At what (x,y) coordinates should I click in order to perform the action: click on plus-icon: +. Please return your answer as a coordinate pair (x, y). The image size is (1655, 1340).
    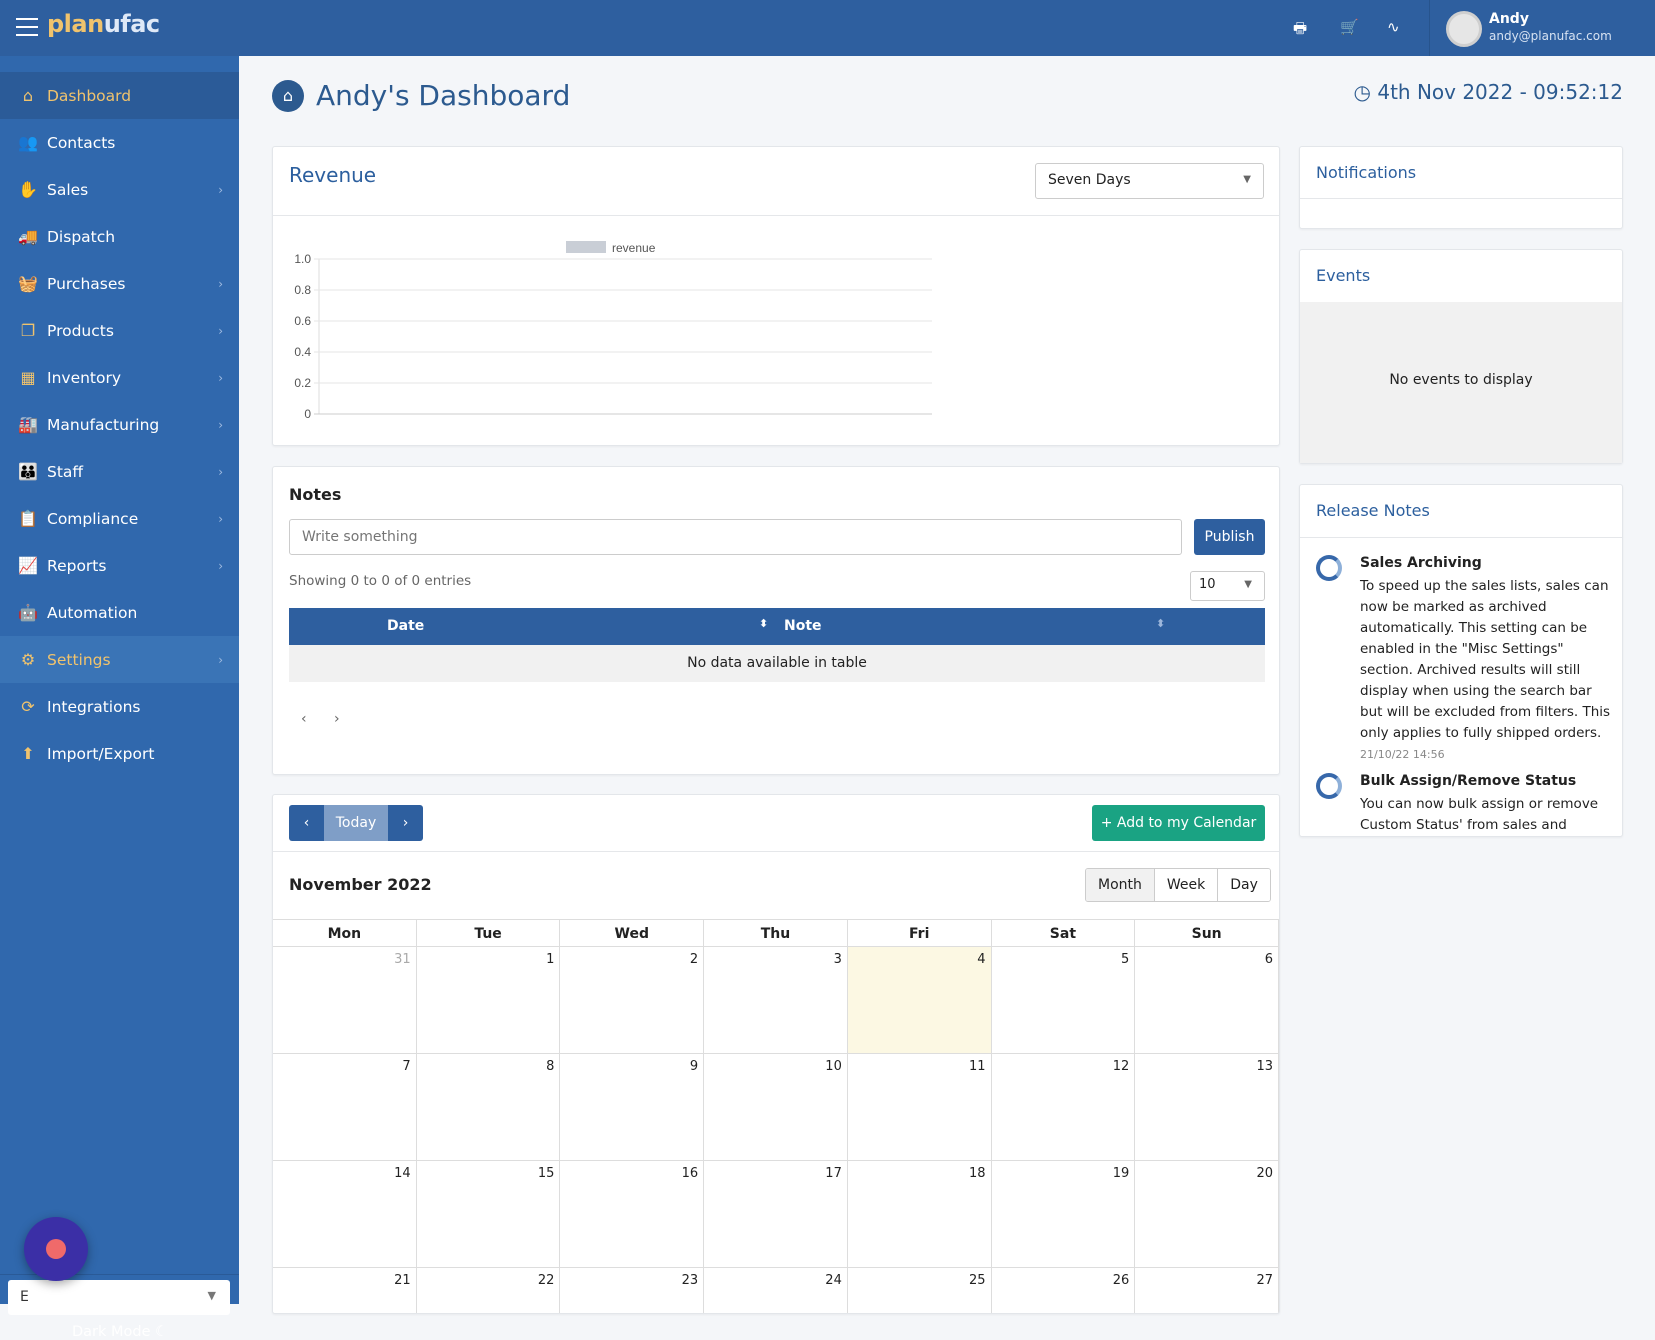
    Looking at the image, I should click on (1108, 823).